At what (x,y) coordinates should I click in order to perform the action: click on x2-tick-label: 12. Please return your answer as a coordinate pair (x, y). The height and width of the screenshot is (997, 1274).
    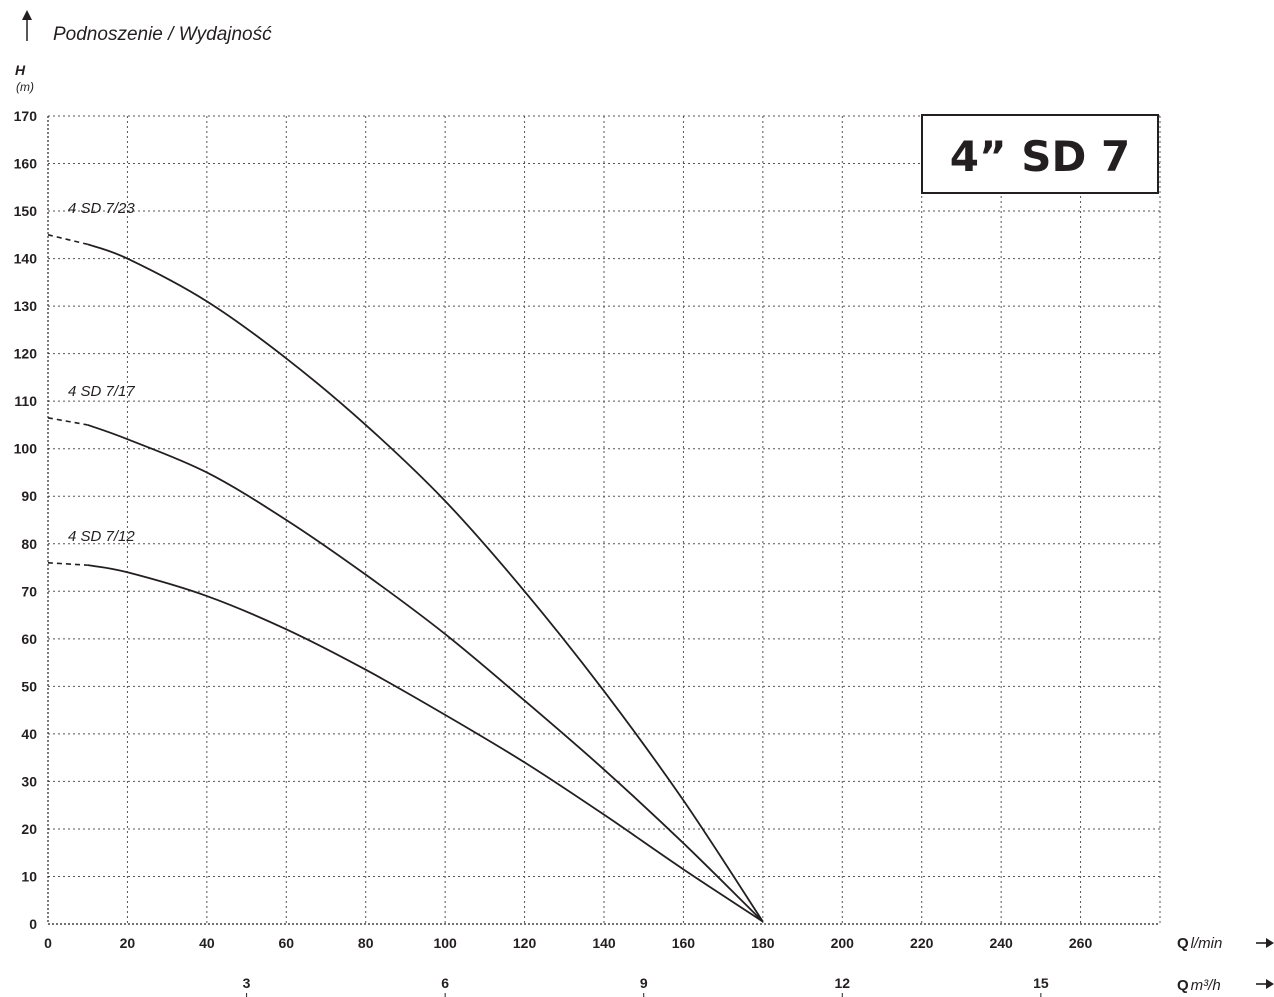
    Looking at the image, I should click on (842, 983).